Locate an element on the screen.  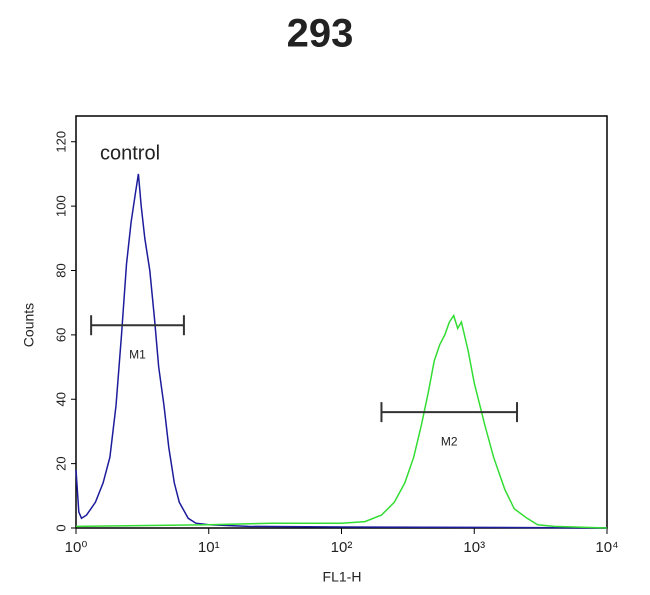
x-tick-label: 10¹ is located at coordinates (209, 547).